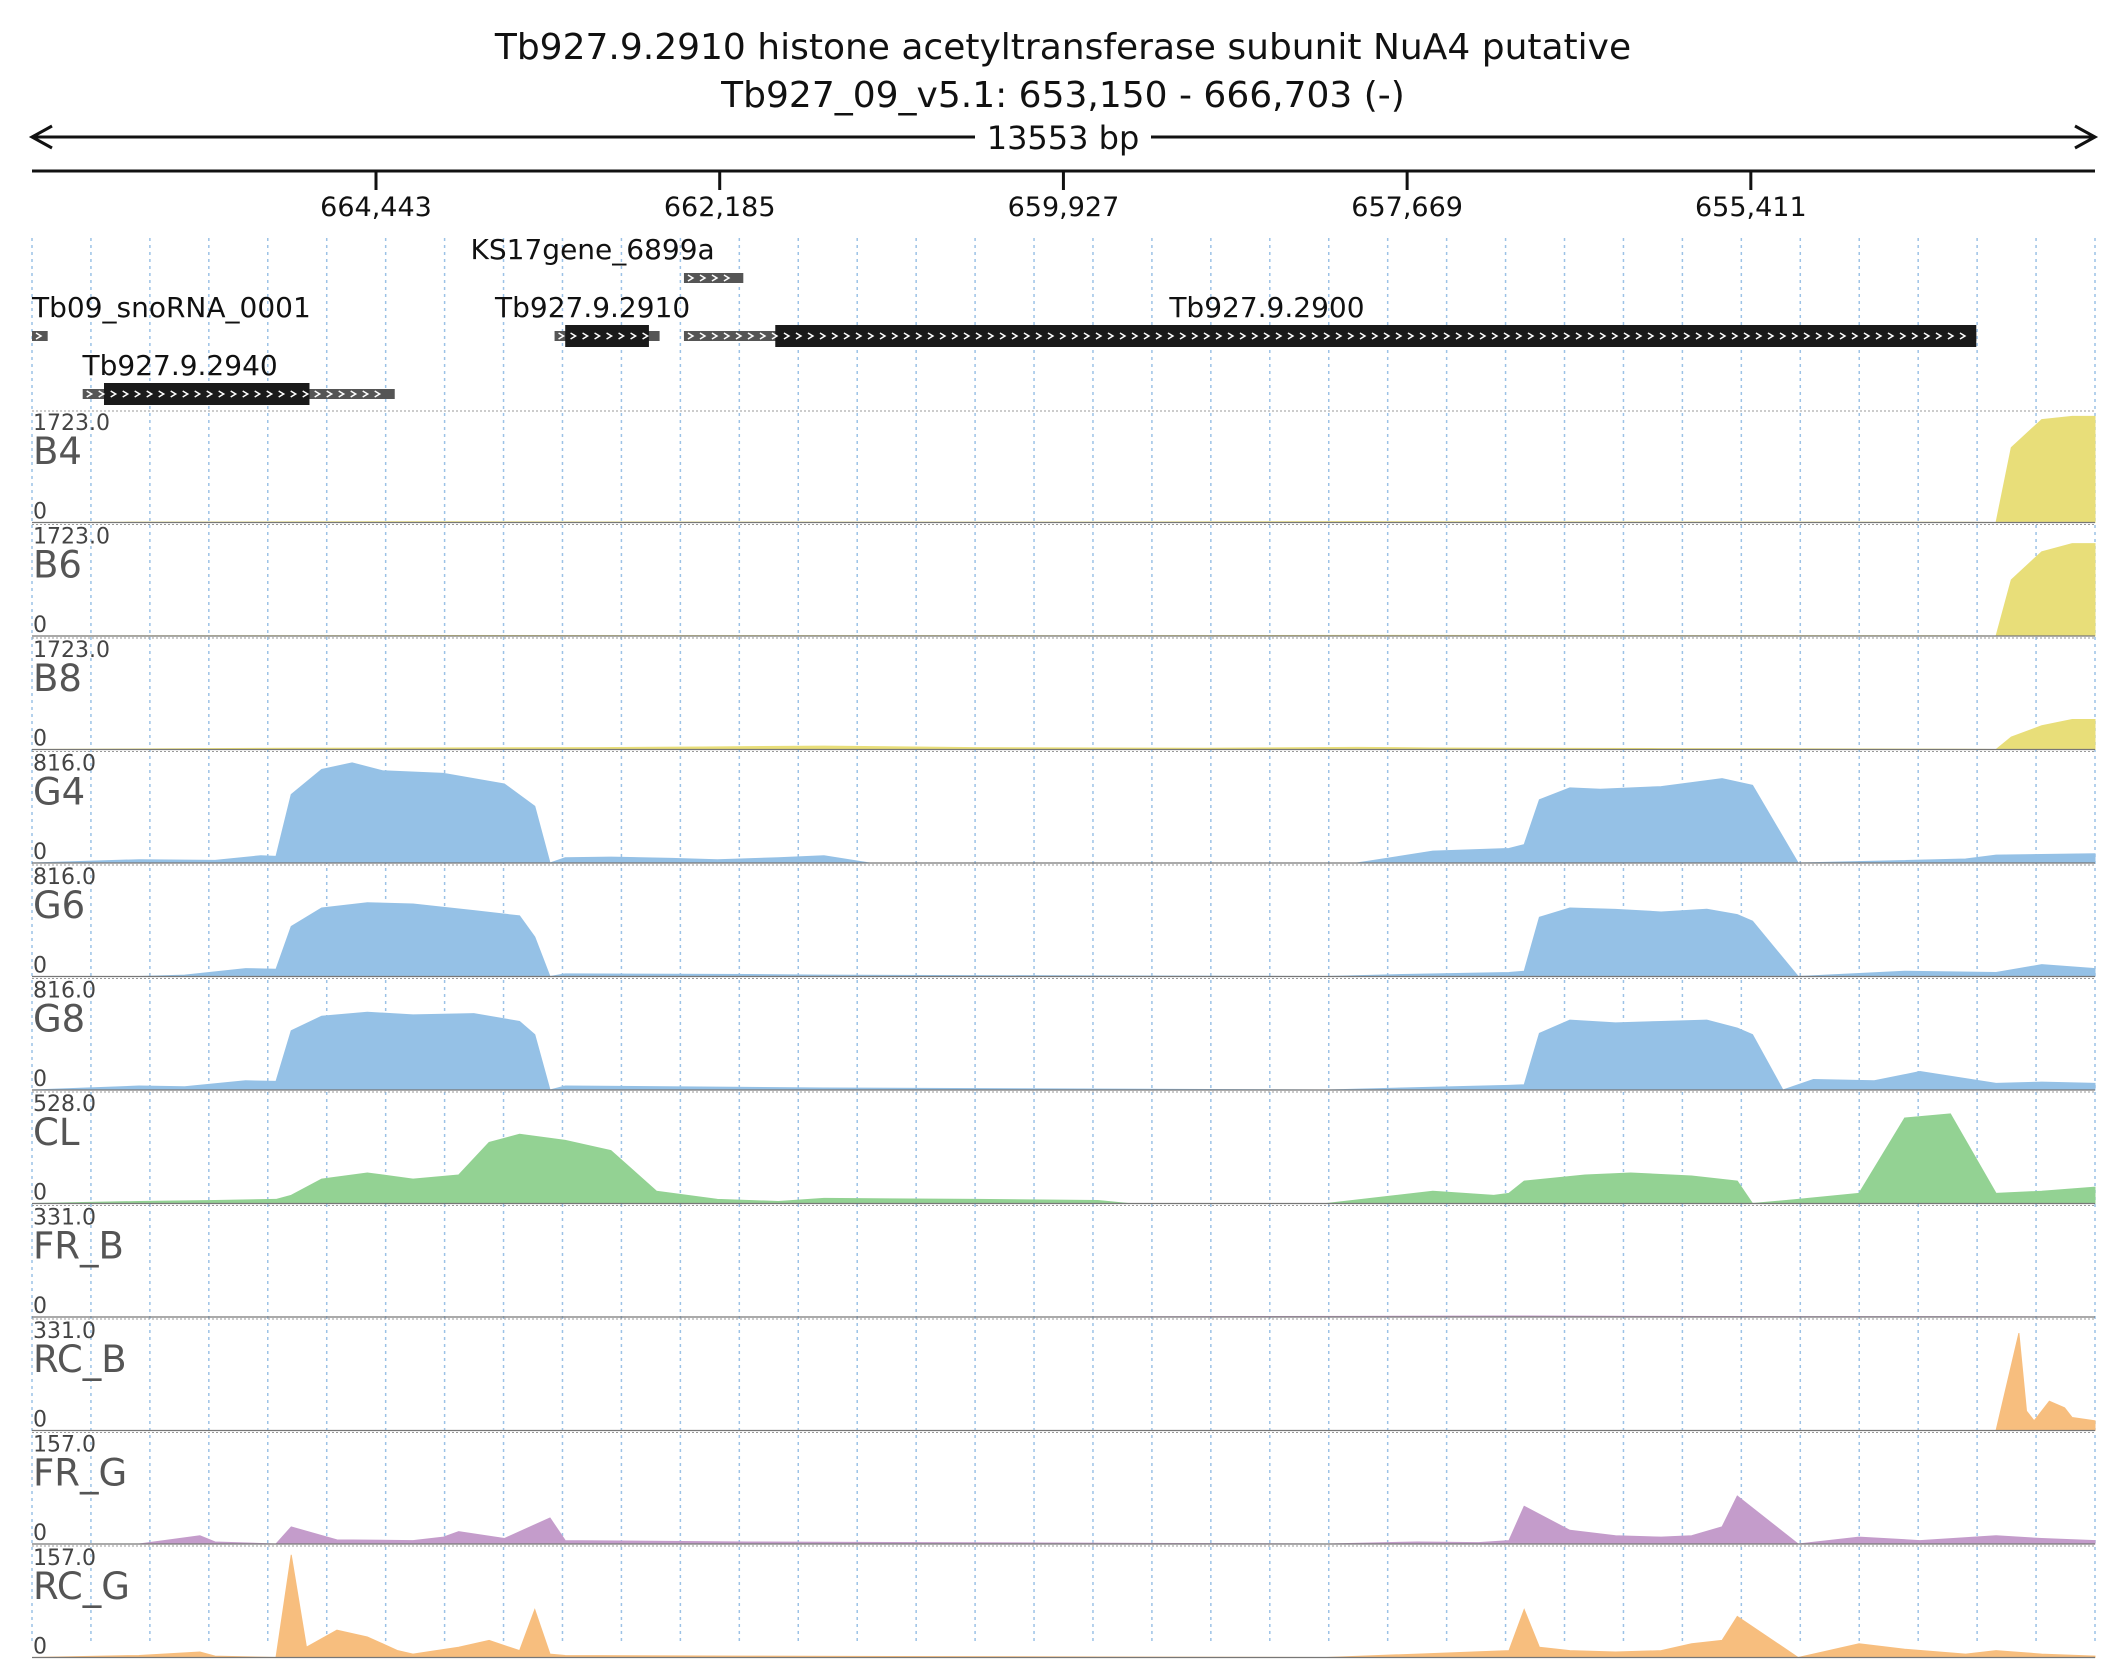 The height and width of the screenshot is (1677, 2126). What do you see at coordinates (1064, 207) in the screenshot?
I see `axis-tick-label: 659,927` at bounding box center [1064, 207].